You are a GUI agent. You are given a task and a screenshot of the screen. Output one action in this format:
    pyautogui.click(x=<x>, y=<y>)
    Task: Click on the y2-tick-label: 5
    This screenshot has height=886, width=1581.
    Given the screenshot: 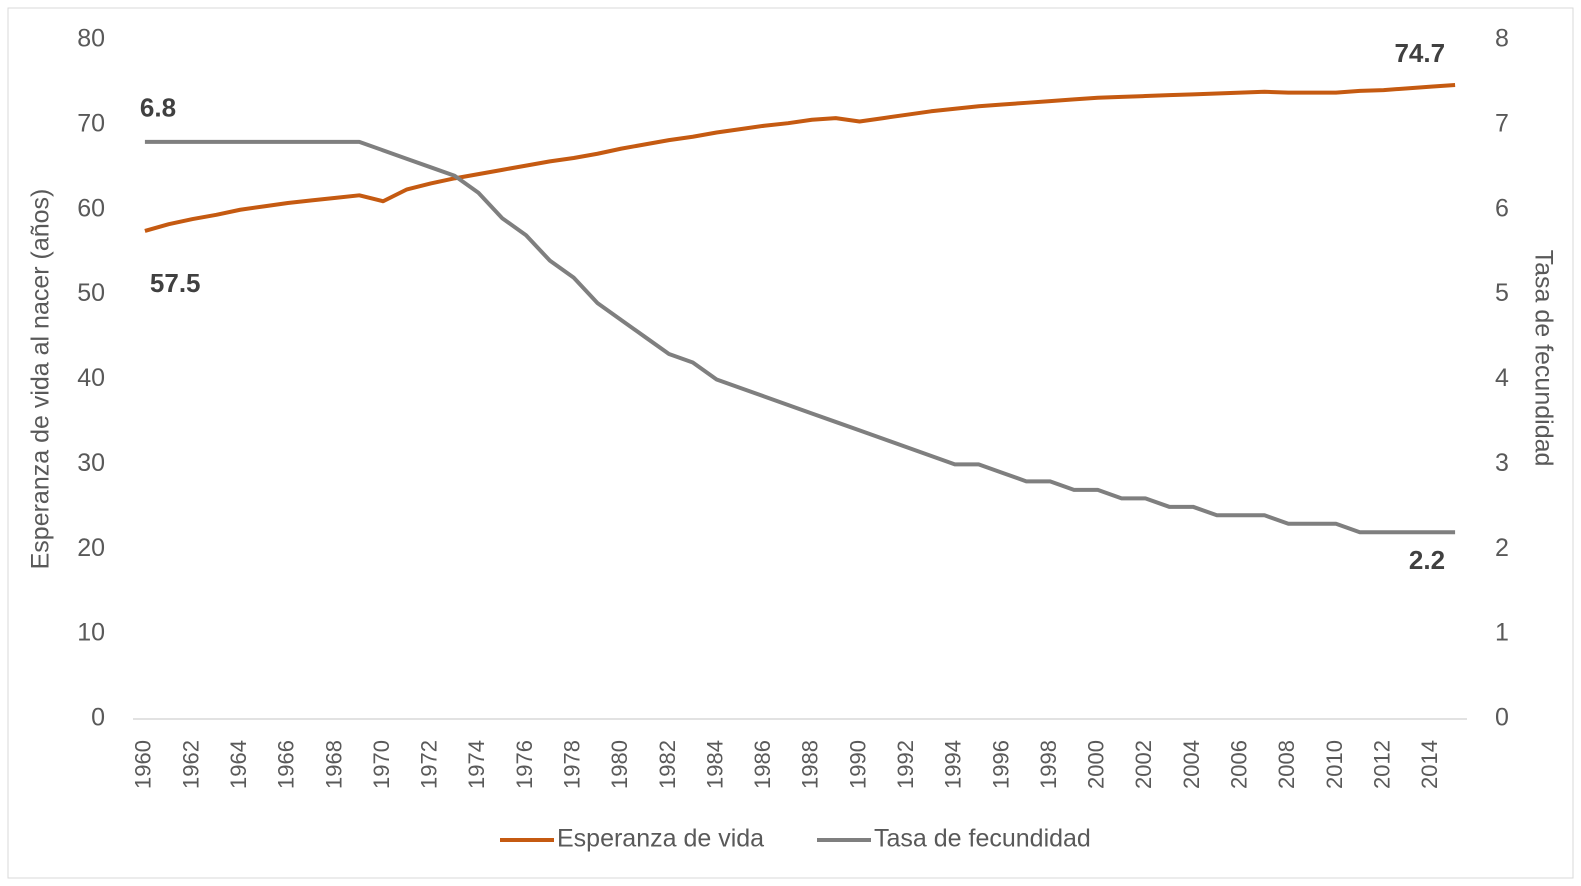 What is the action you would take?
    pyautogui.click(x=1502, y=293)
    